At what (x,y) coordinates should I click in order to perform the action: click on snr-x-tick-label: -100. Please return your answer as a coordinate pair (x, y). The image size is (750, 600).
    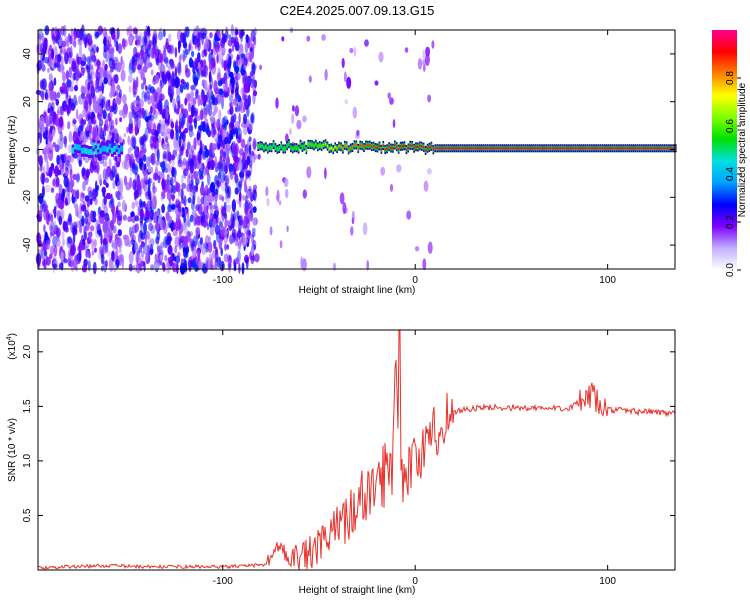
    Looking at the image, I should click on (223, 581).